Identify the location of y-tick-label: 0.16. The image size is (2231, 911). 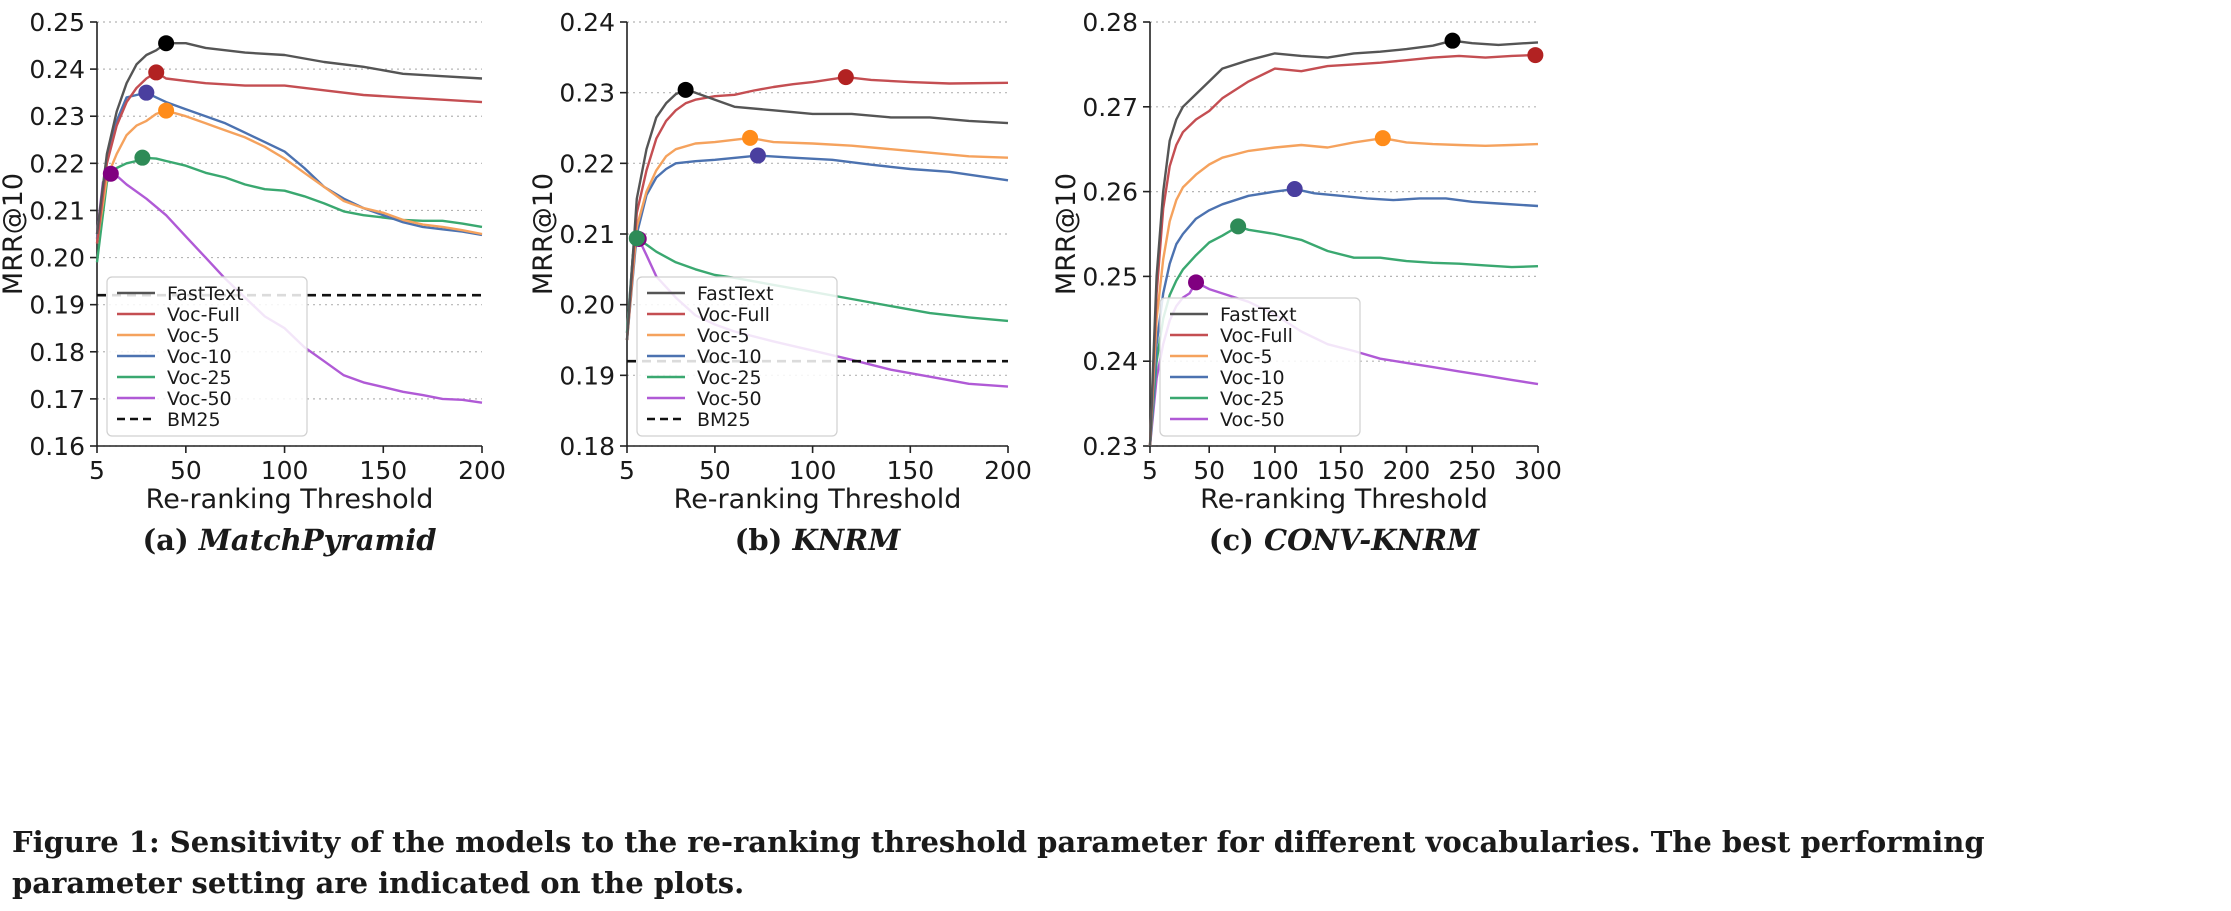
(57, 446).